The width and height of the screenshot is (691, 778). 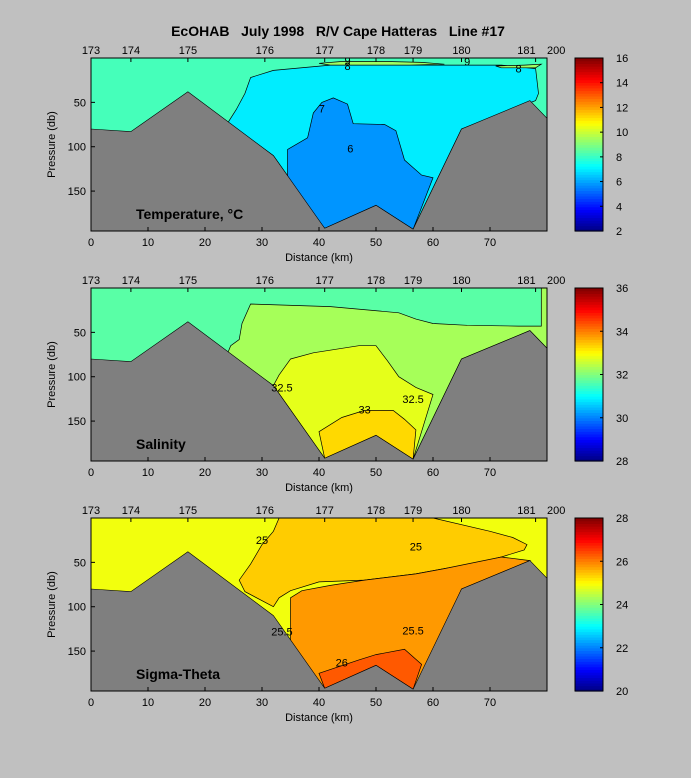 I want to click on x-tick-label: 20, so click(x=205, y=703).